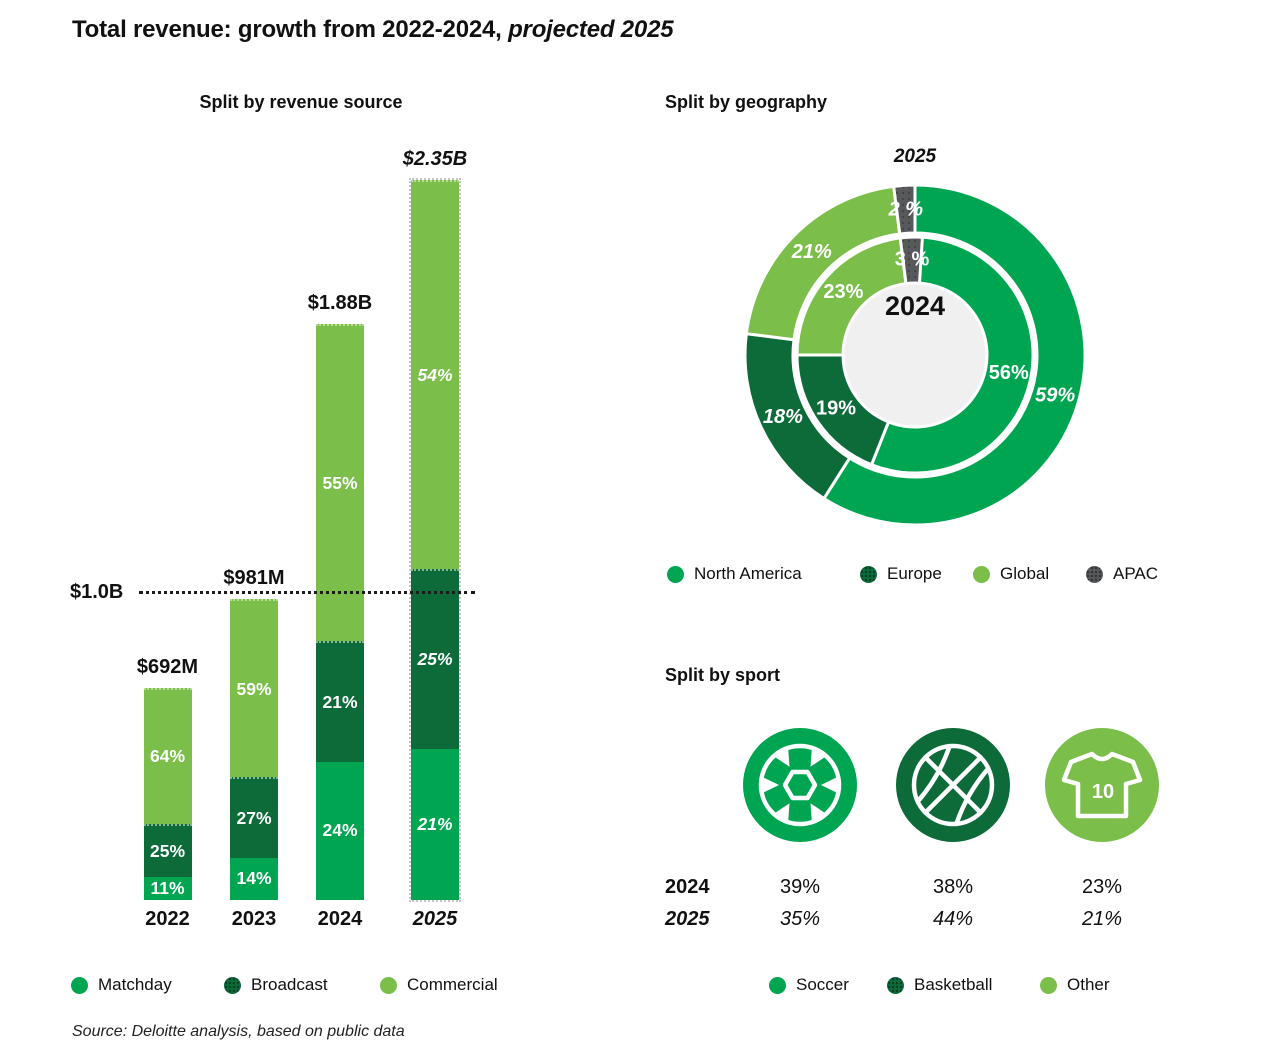 This screenshot has height=1060, width=1266. What do you see at coordinates (254, 919) in the screenshot?
I see `axis-year-label-2023: 2023` at bounding box center [254, 919].